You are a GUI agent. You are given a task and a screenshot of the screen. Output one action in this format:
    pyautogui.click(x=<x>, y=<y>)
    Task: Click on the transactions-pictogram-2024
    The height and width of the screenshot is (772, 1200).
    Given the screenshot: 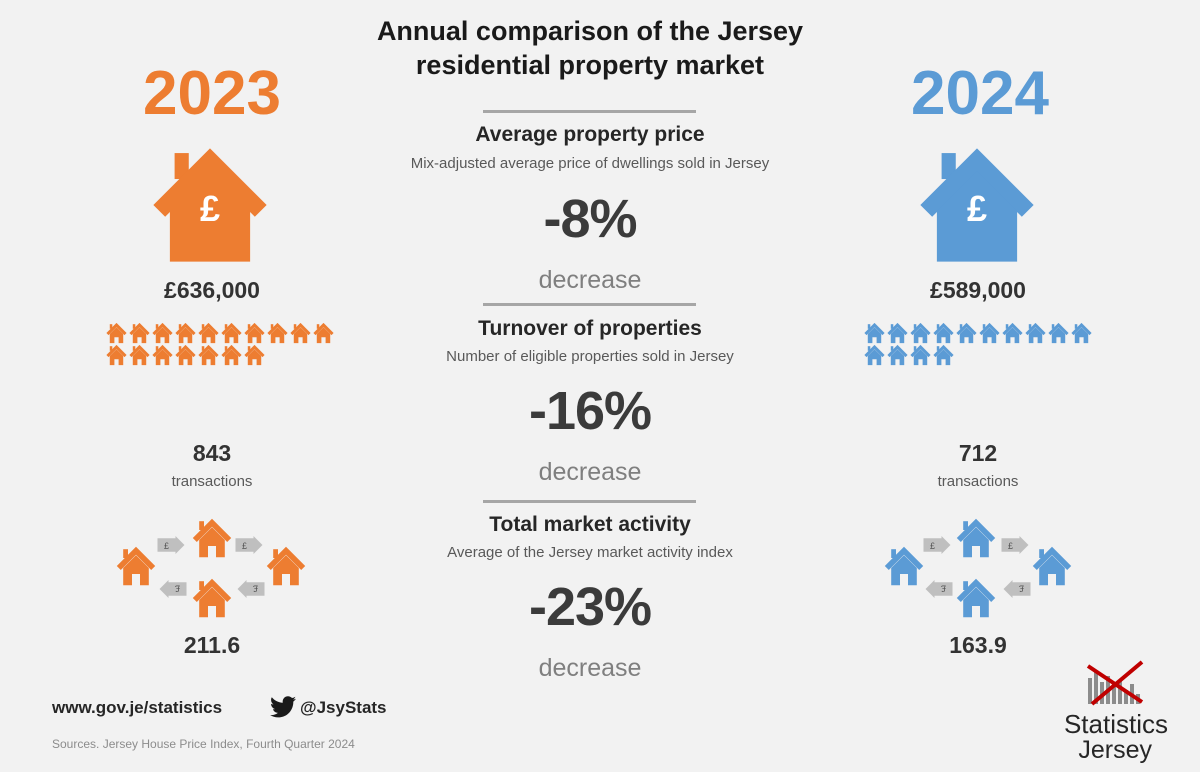 What is the action you would take?
    pyautogui.click(x=984, y=344)
    